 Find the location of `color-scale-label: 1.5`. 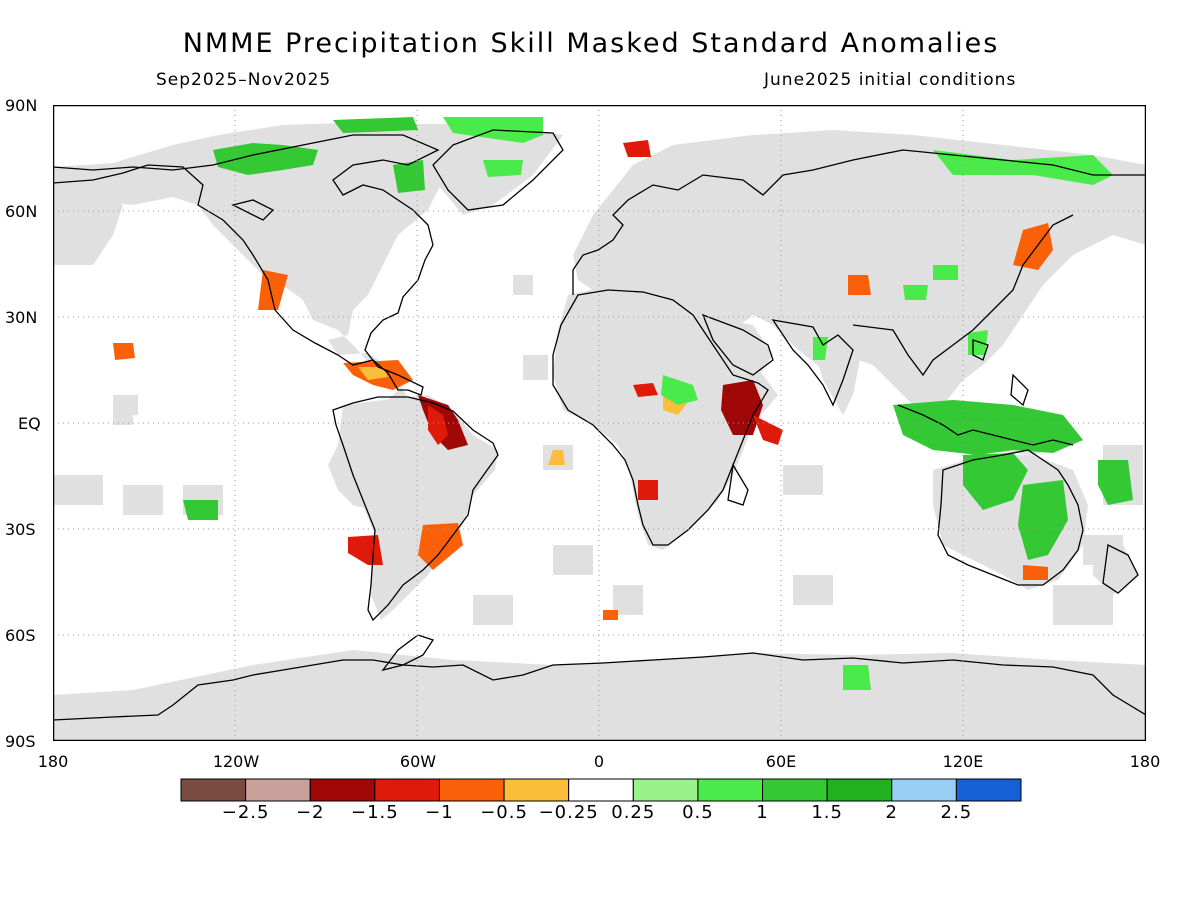

color-scale-label: 1.5 is located at coordinates (827, 812).